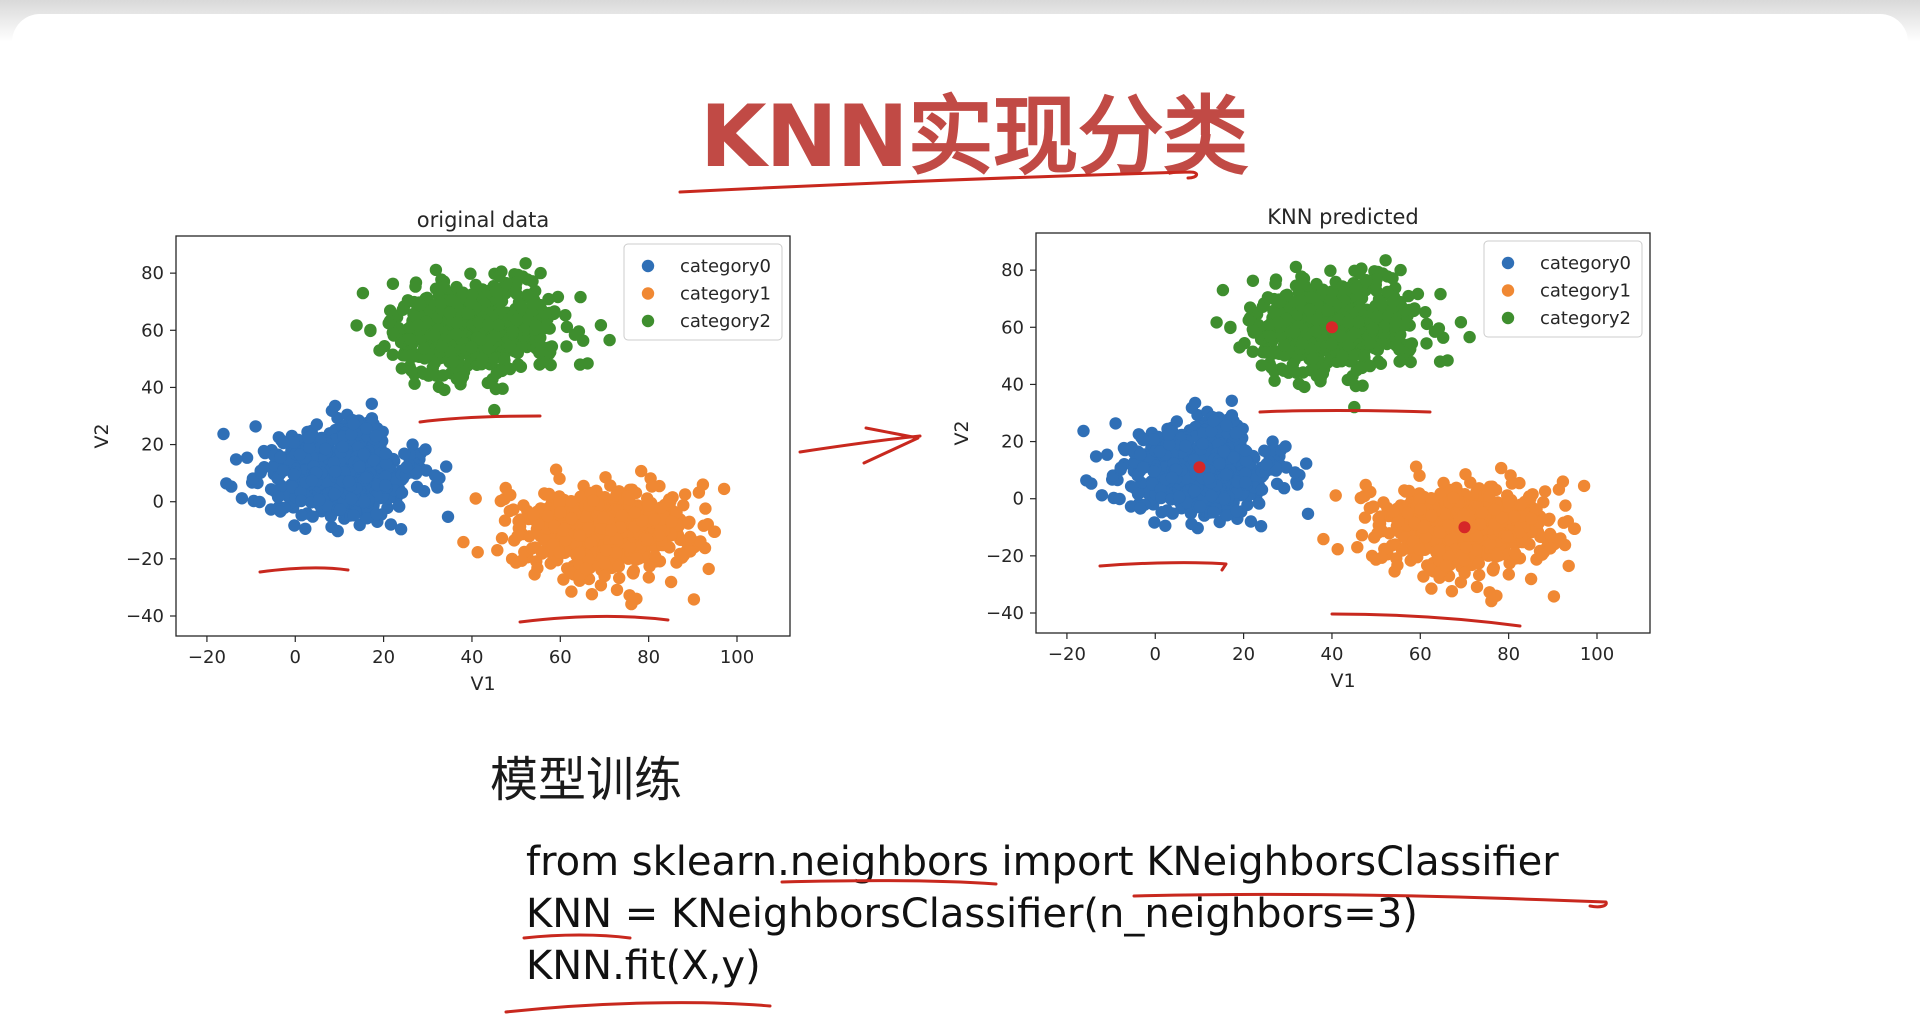 The height and width of the screenshot is (1024, 1920). What do you see at coordinates (1012, 384) in the screenshot?
I see `y-tick-label: 40` at bounding box center [1012, 384].